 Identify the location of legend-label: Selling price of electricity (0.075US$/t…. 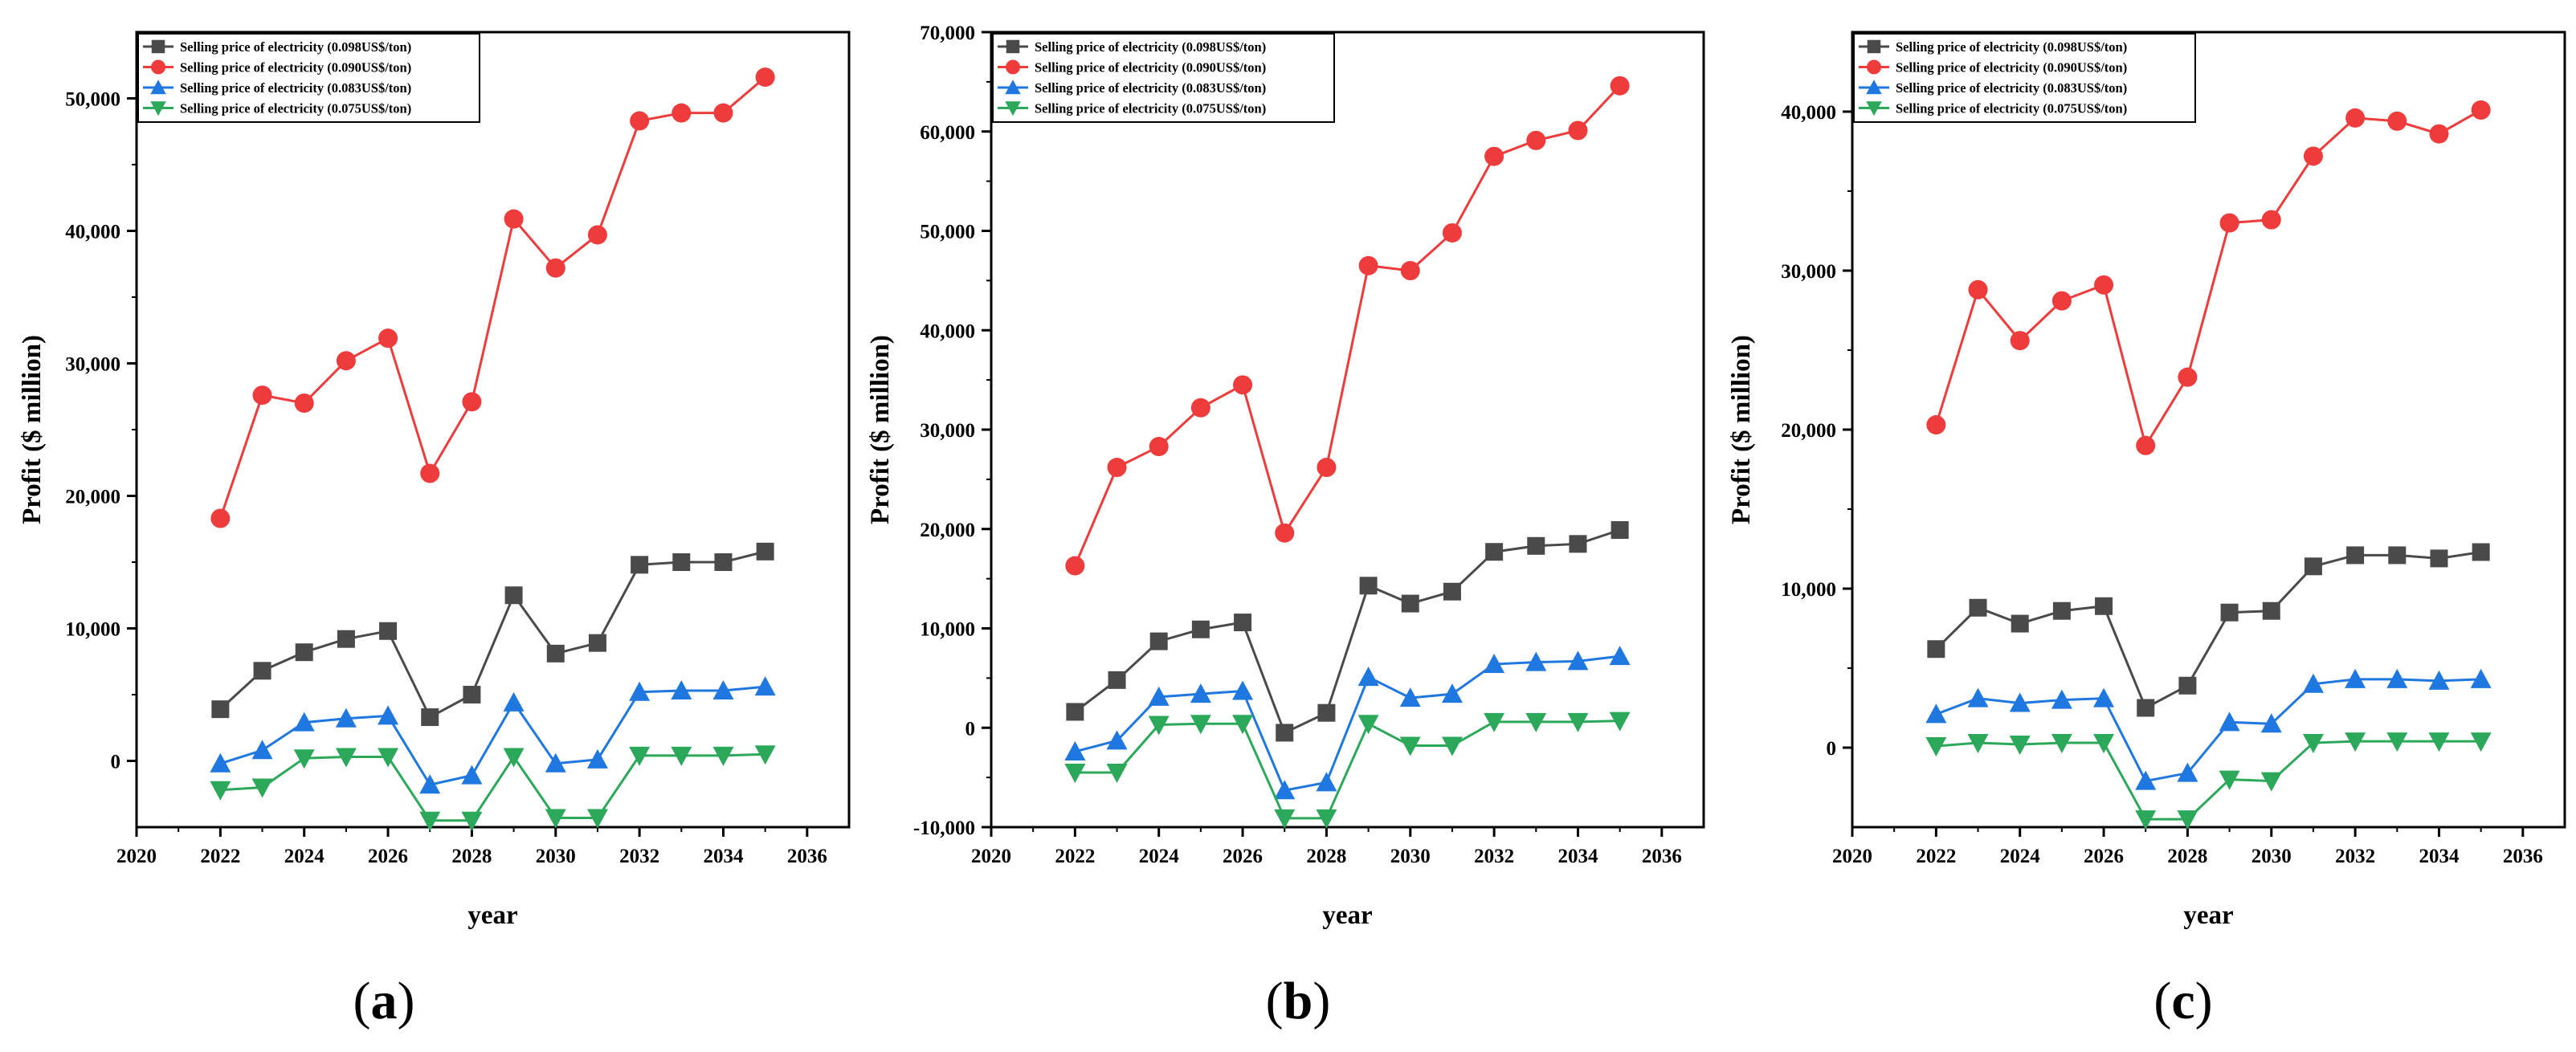
(1150, 108).